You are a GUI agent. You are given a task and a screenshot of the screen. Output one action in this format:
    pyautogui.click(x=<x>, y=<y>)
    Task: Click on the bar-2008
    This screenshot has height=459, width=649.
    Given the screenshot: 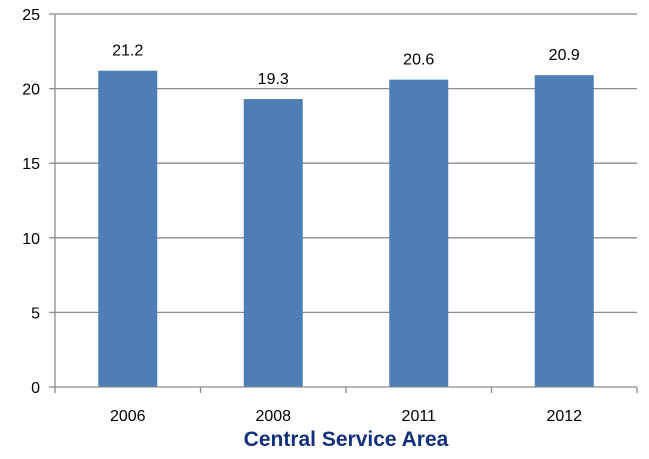 What is the action you would take?
    pyautogui.click(x=273, y=243)
    